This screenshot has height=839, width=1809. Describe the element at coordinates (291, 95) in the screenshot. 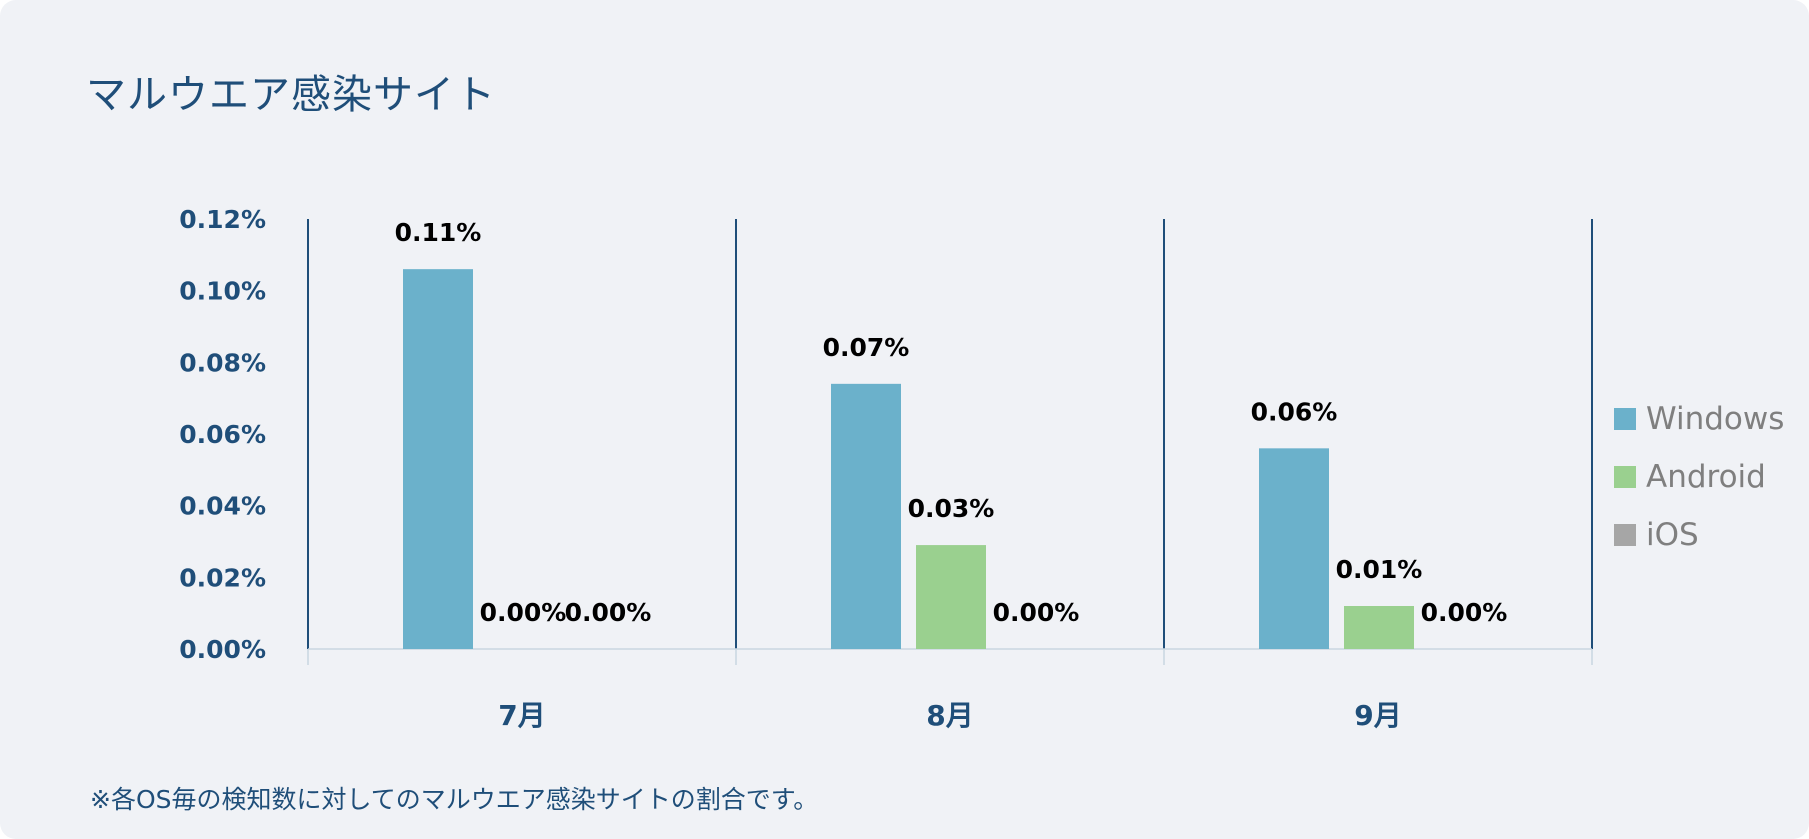

I see `chart-title: マルウエア感染サイト` at that location.